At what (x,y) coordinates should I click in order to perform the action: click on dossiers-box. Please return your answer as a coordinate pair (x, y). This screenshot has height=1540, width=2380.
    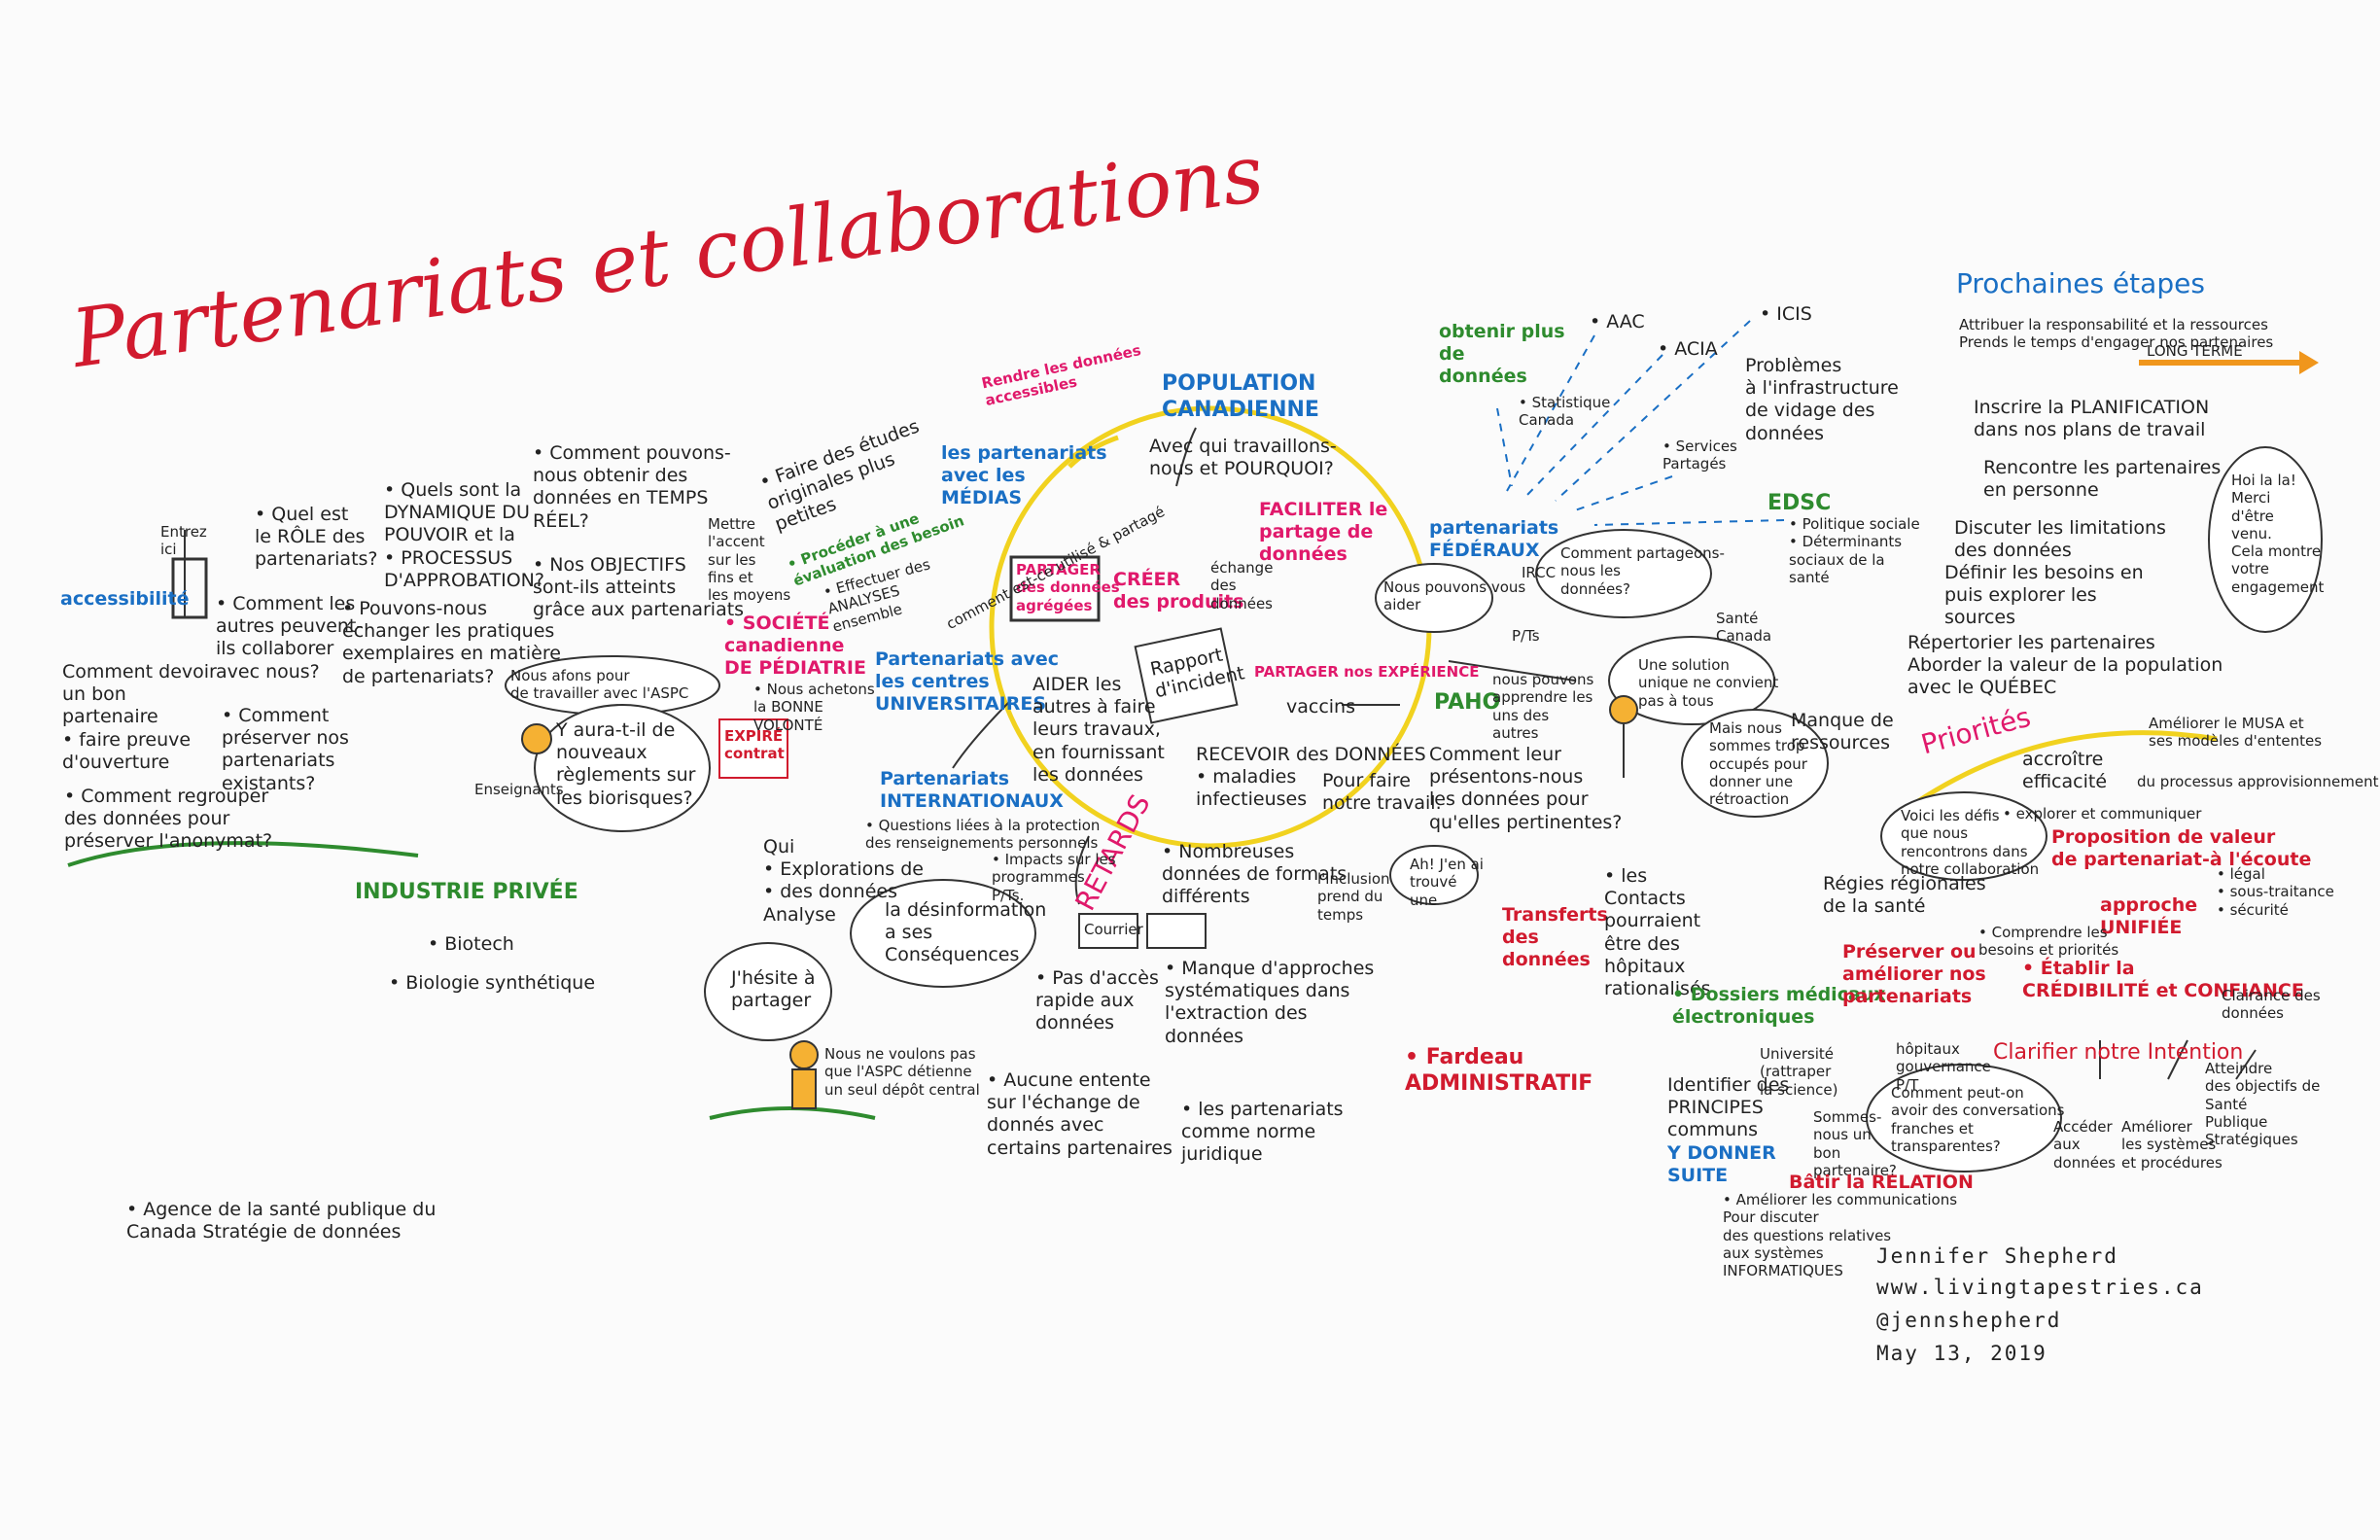
    Looking at the image, I should click on (1176, 931).